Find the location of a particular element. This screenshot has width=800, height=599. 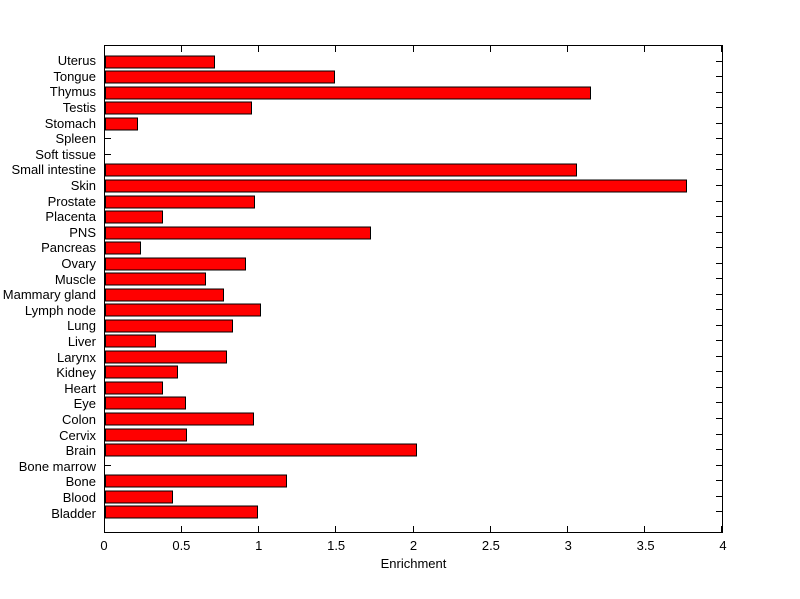

x-axis-tick-labels: 0 0.5 1 1.5 2 2.5 3 3.5 4 is located at coordinates (413, 546).